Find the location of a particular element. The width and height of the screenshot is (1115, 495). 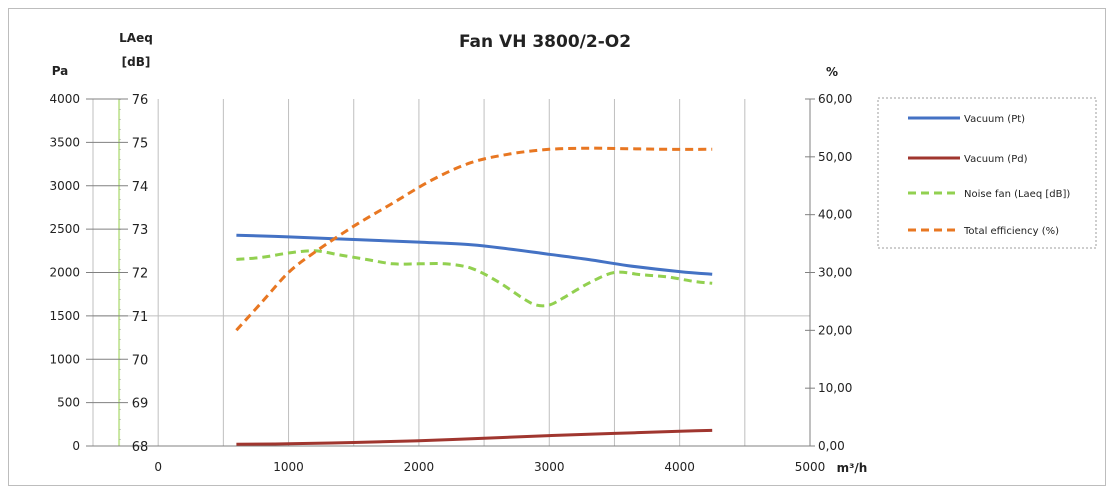

pa-tick-label: 2000 is located at coordinates (64, 273).